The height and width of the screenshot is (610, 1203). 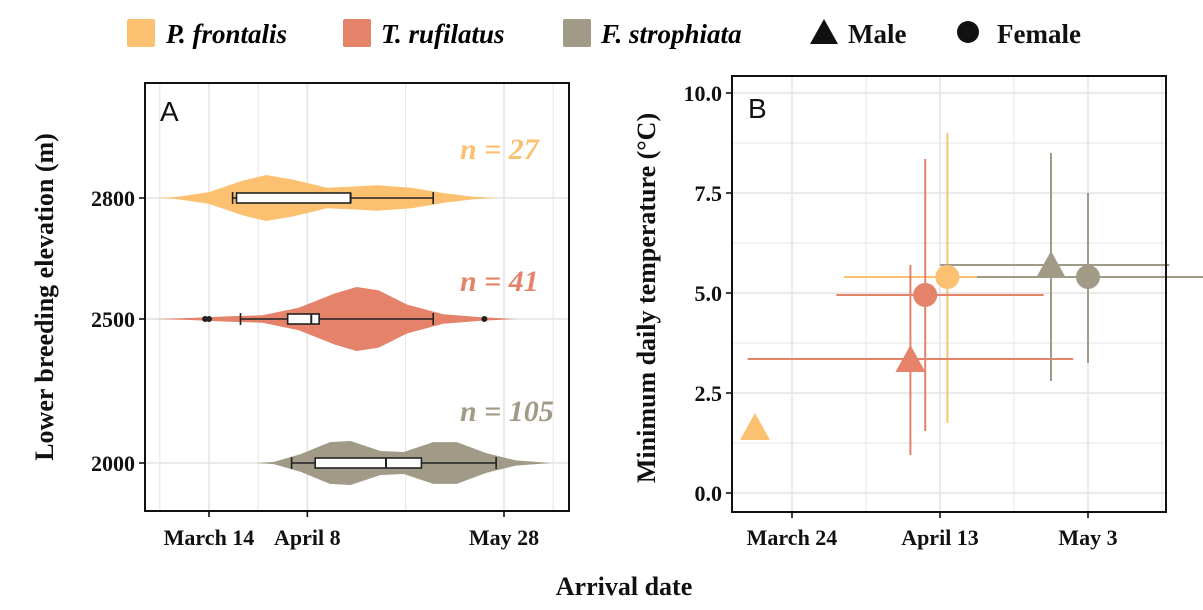 What do you see at coordinates (824, 31) in the screenshot?
I see `legend-triangle-icon` at bounding box center [824, 31].